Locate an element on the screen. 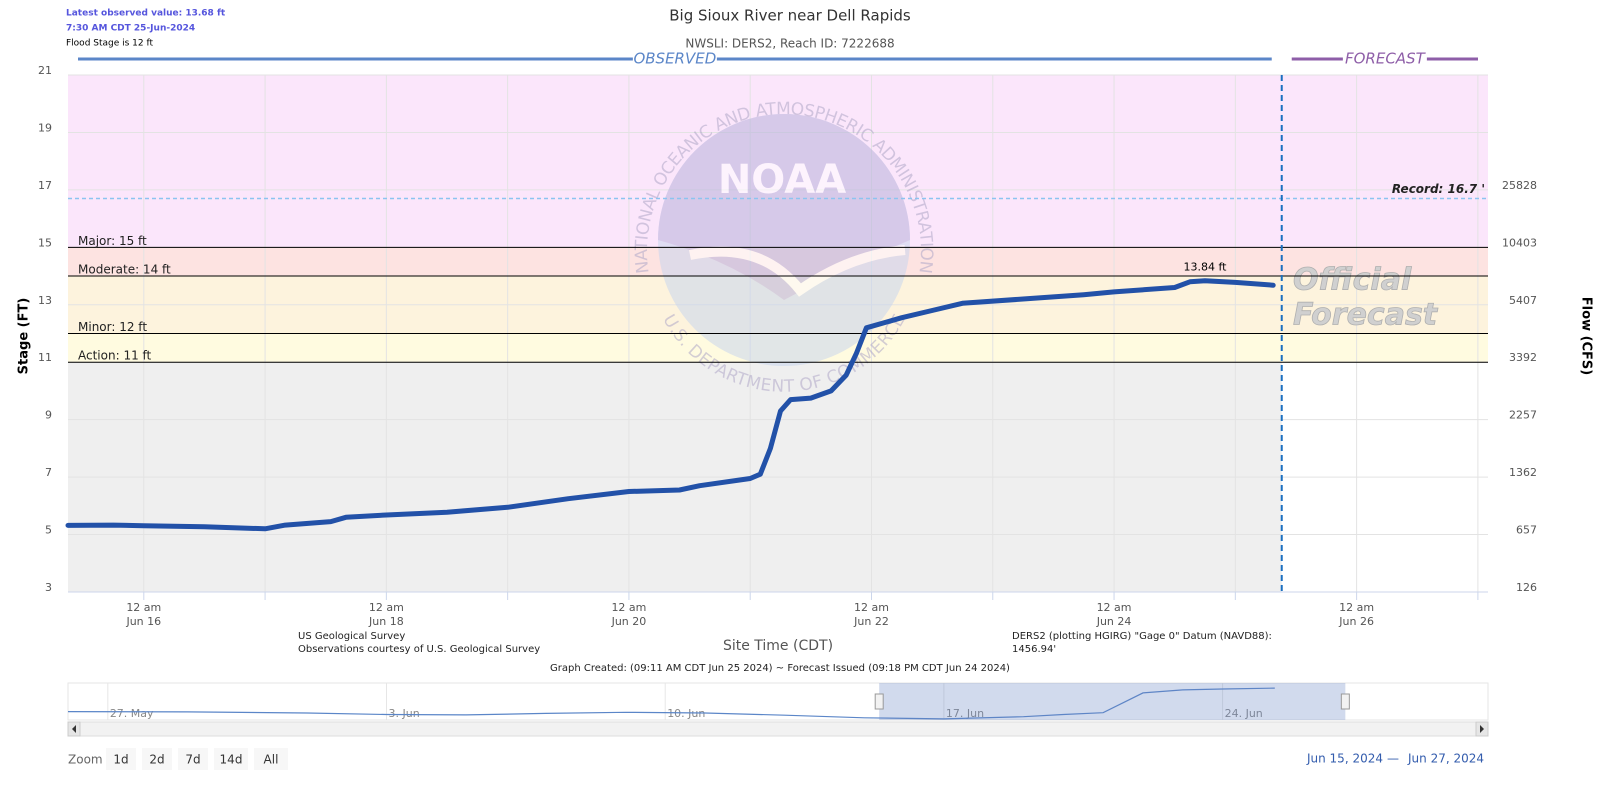  record-label: Record: 16.7 ' is located at coordinates (1438, 189).